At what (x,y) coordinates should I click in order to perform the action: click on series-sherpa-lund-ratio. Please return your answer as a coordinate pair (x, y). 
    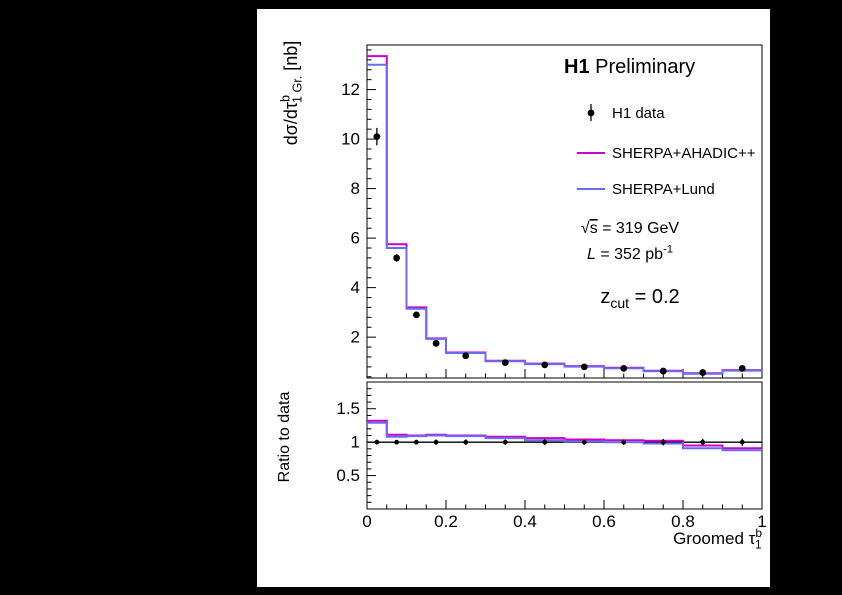
    Looking at the image, I should click on (564, 436).